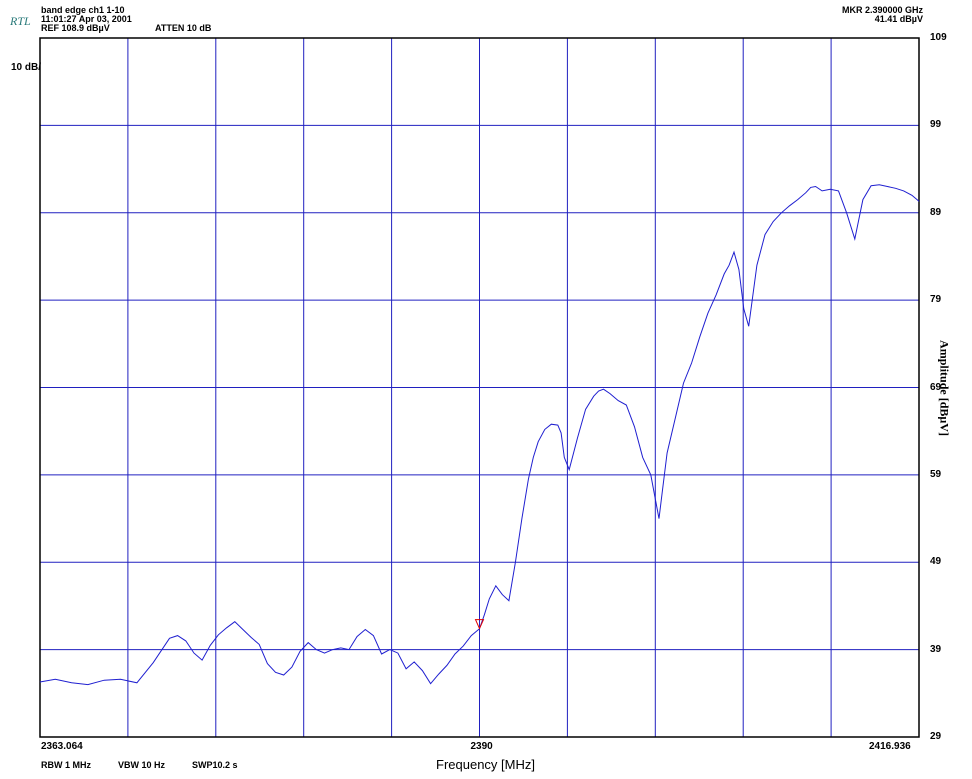 This screenshot has height=779, width=972. Describe the element at coordinates (26, 67) in the screenshot. I see `scale-per-division: 10 dB/` at that location.